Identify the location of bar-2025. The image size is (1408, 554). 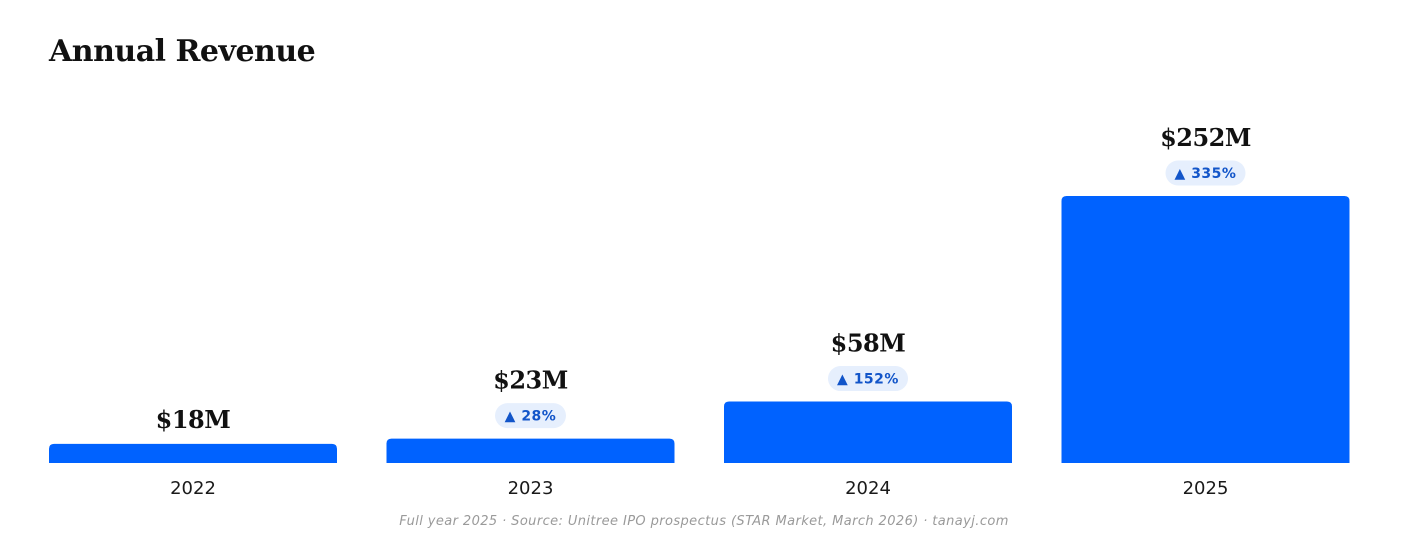
(1205, 329).